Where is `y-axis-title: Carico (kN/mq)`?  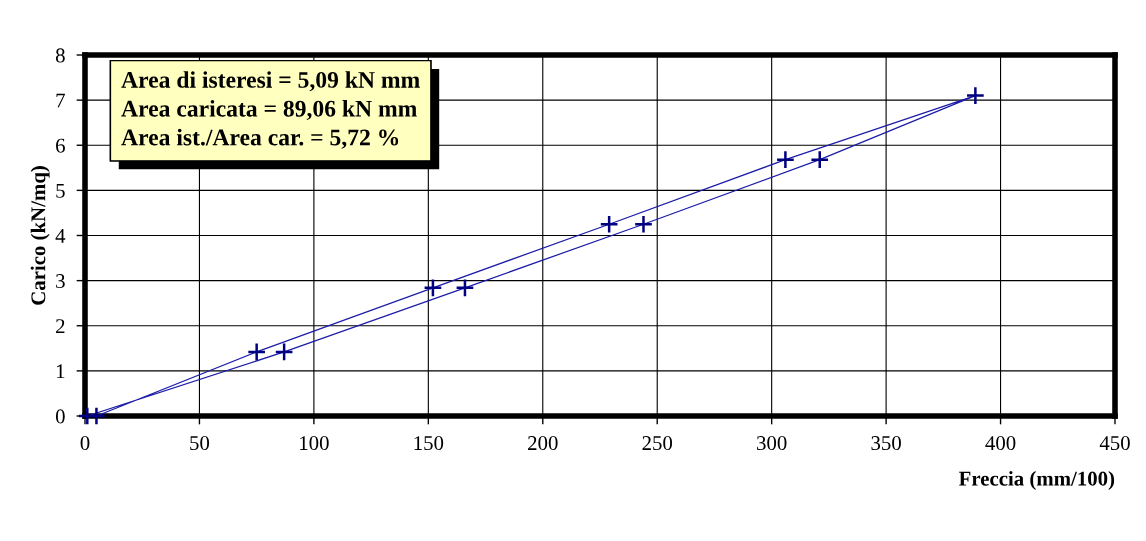 y-axis-title: Carico (kN/mq) is located at coordinates (40, 235).